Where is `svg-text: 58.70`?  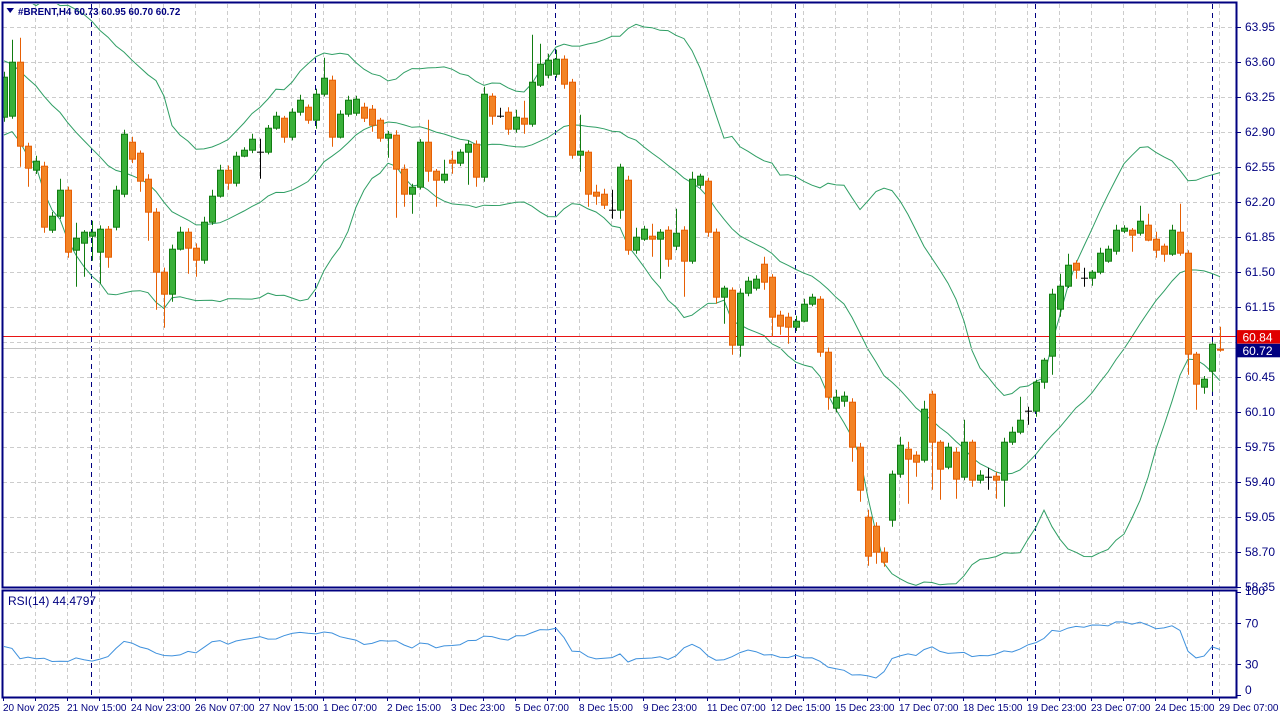 svg-text: 58.70 is located at coordinates (1260, 552).